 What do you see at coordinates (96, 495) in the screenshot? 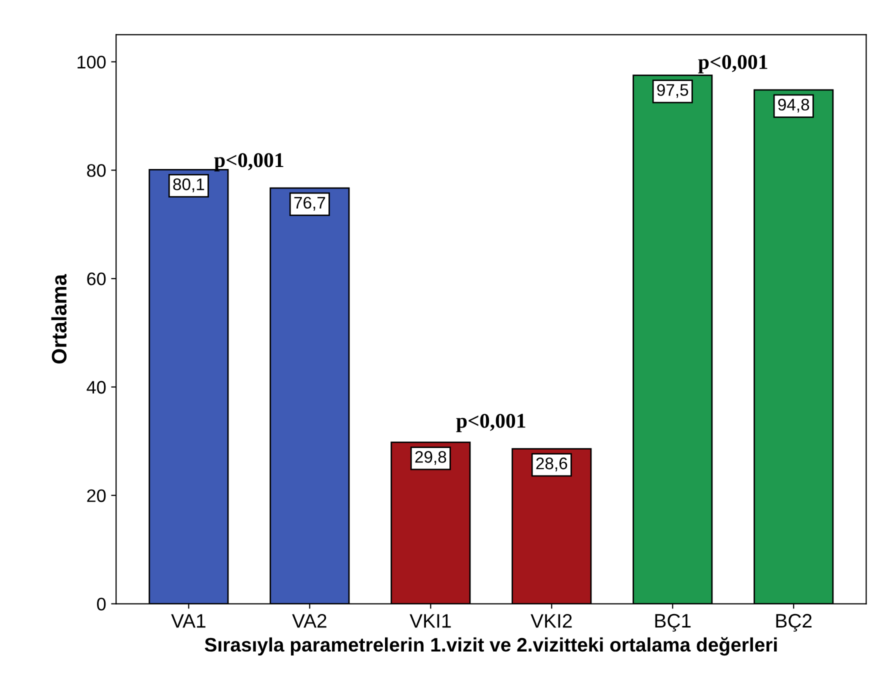
I see `y-tick-label: 20` at bounding box center [96, 495].